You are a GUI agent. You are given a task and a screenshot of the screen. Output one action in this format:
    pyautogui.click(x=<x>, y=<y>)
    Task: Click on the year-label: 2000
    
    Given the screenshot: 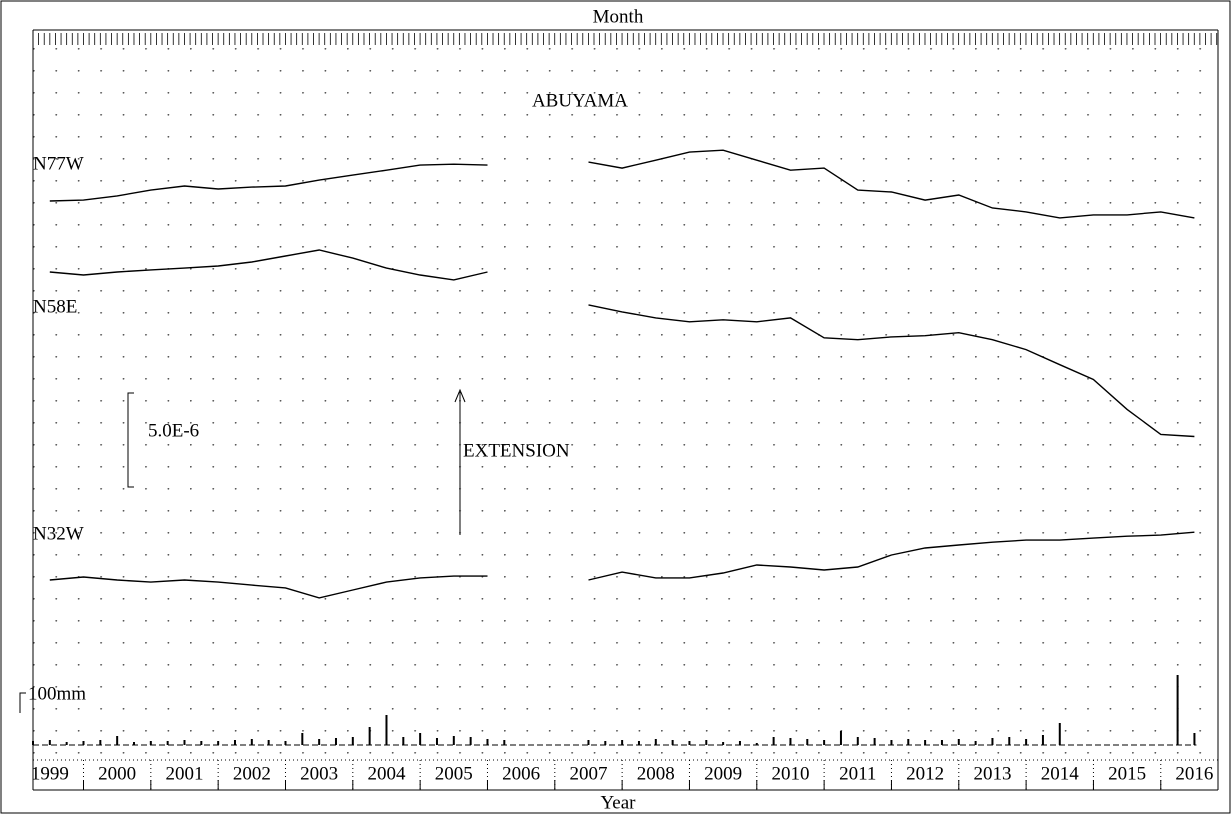 What is the action you would take?
    pyautogui.click(x=117, y=773)
    